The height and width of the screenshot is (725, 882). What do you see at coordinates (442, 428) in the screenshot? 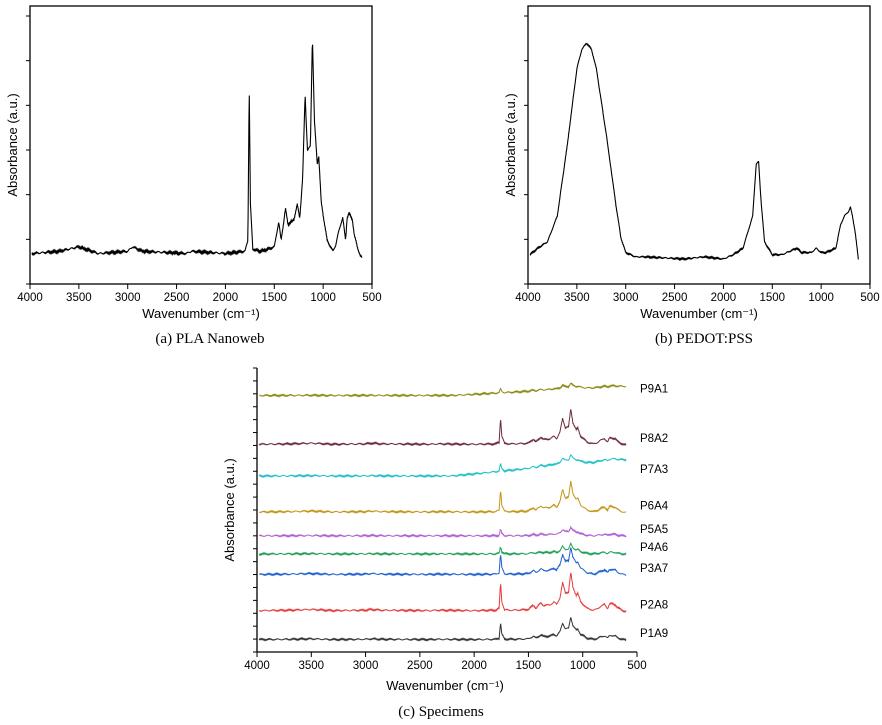
I see `series-line-p8a2` at bounding box center [442, 428].